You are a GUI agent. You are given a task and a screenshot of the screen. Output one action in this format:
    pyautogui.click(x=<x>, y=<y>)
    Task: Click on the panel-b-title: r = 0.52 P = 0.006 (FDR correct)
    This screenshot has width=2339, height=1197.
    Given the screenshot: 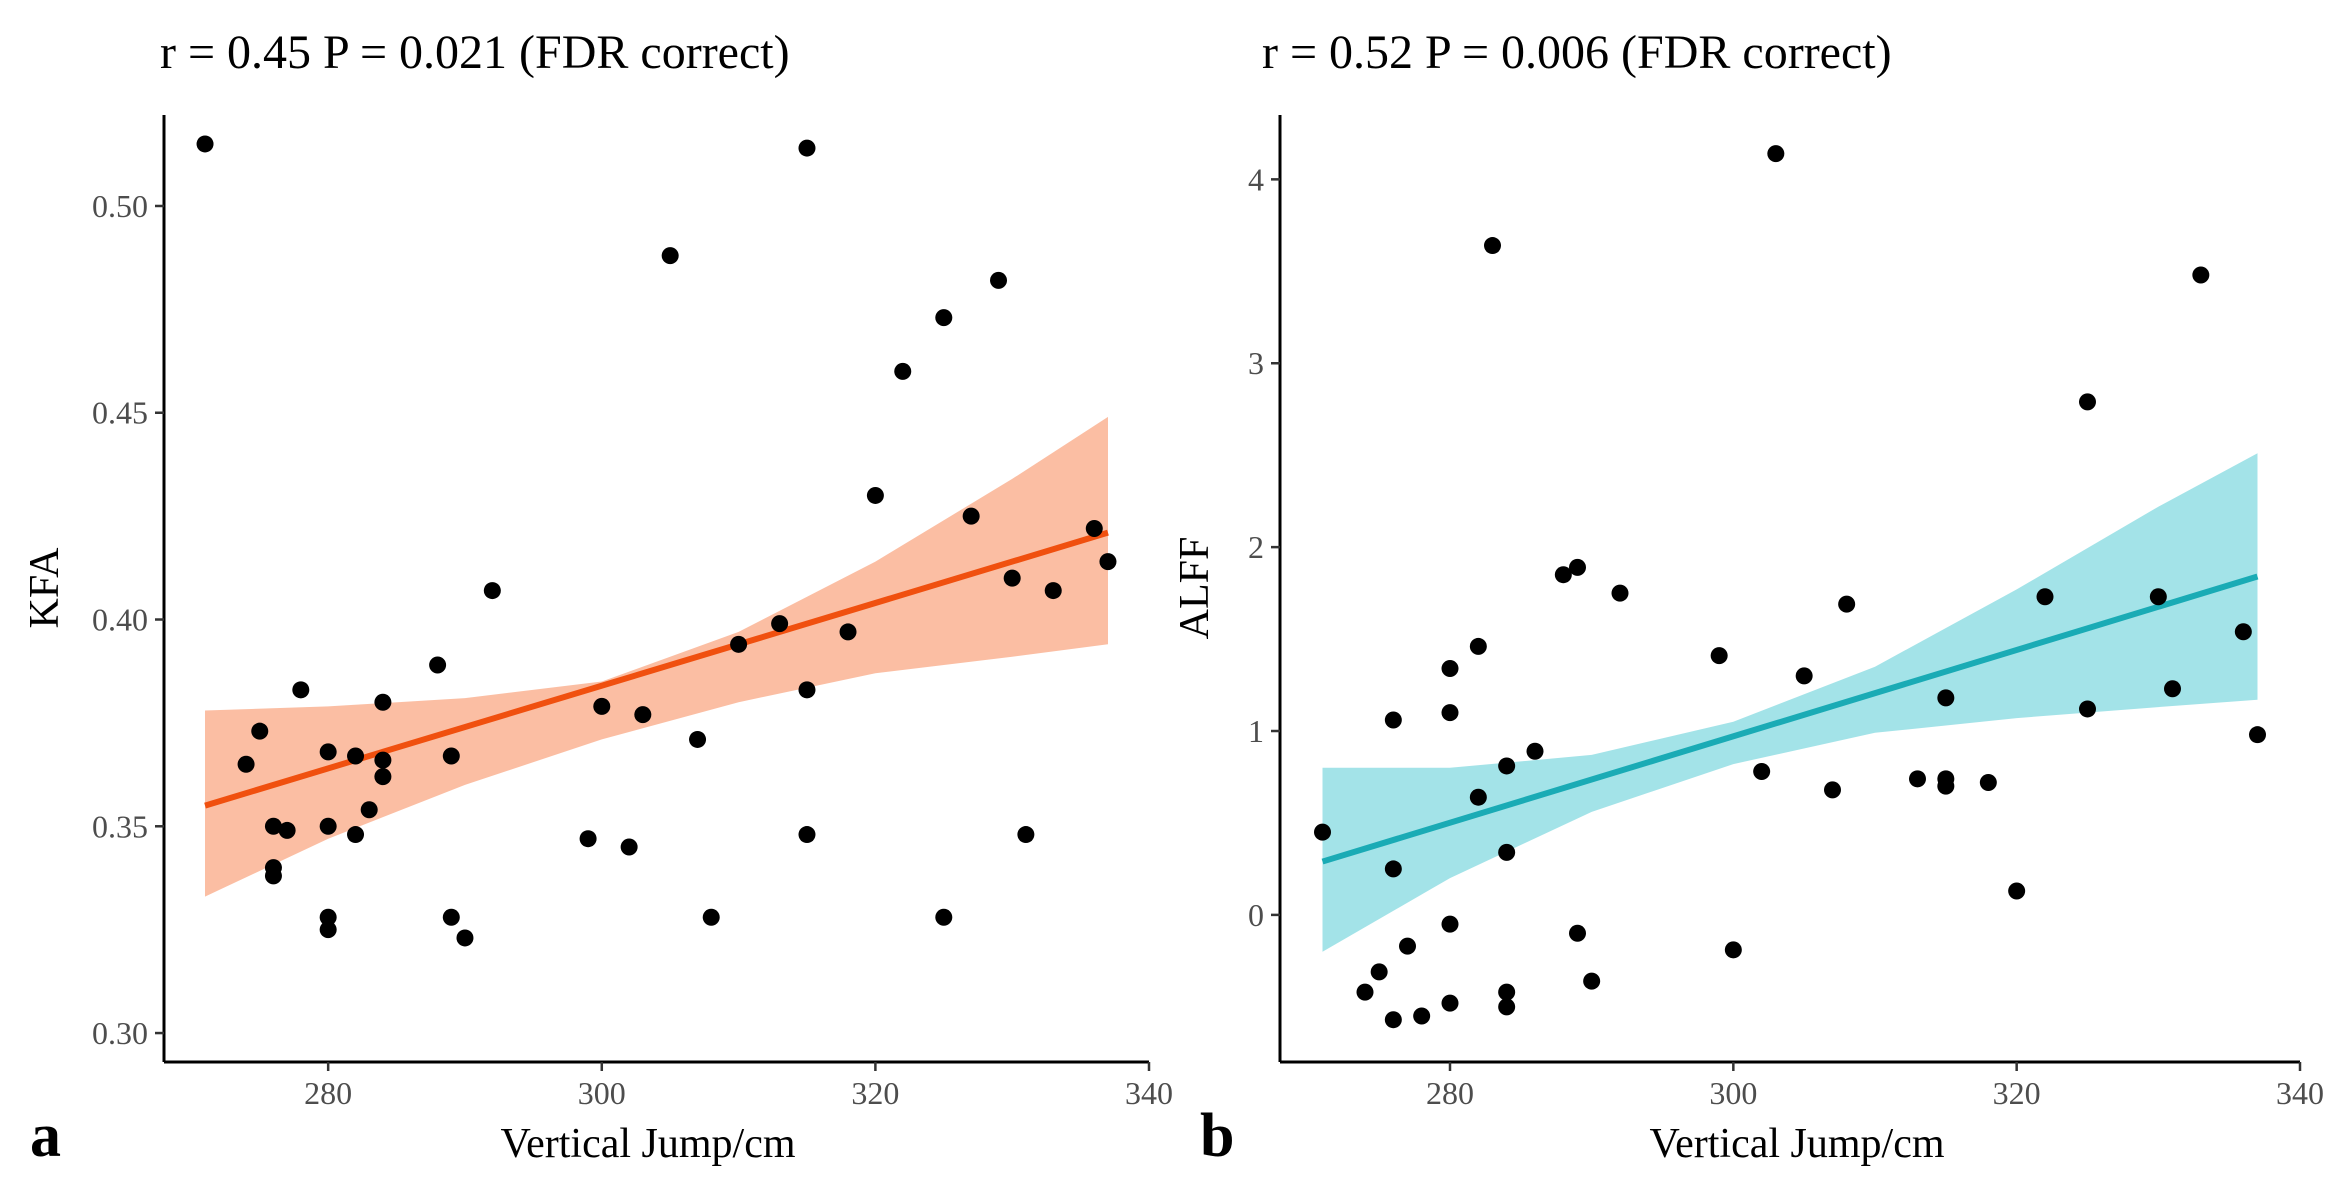 What is the action you would take?
    pyautogui.click(x=1577, y=52)
    